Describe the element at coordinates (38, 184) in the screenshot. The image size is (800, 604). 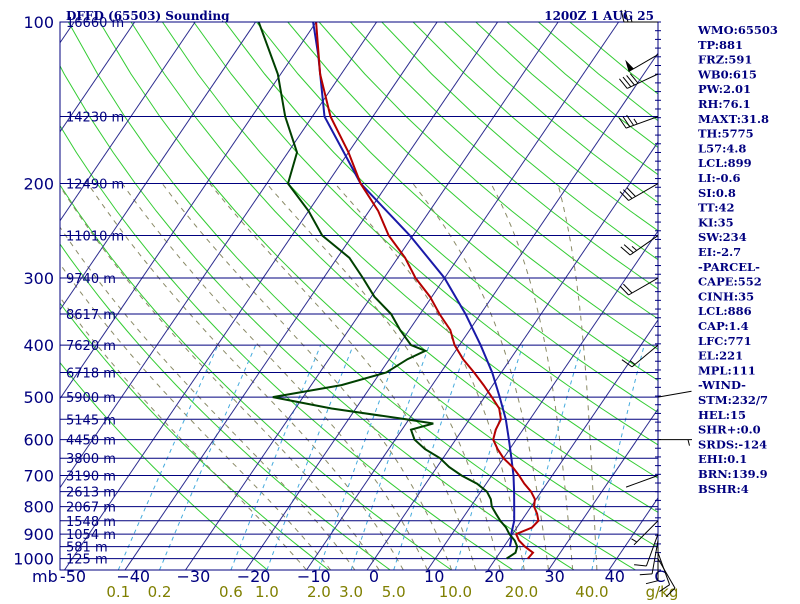
I see `pressure-tick-label: 200` at that location.